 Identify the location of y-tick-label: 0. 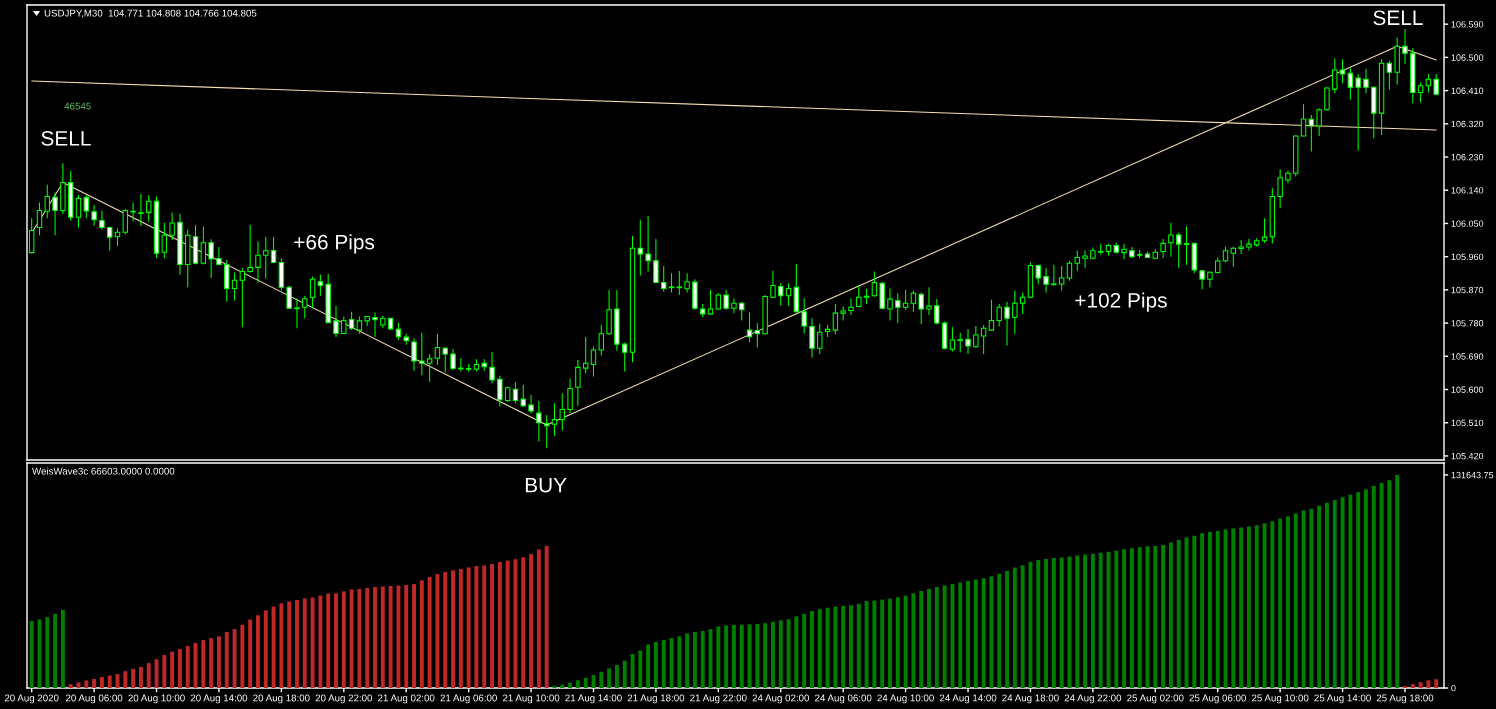
(1453, 688).